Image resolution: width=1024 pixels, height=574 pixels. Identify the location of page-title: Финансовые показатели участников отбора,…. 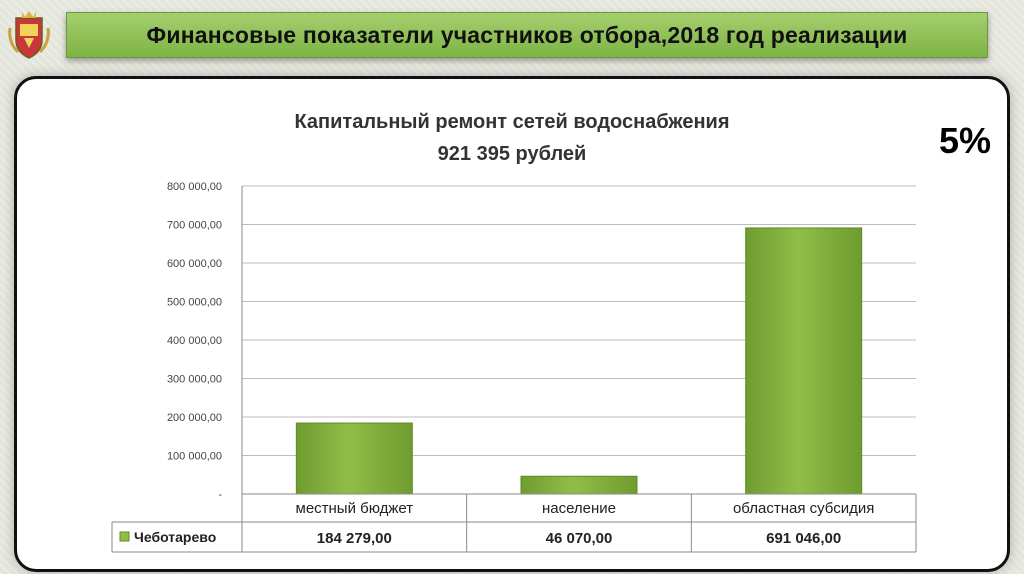
(527, 34).